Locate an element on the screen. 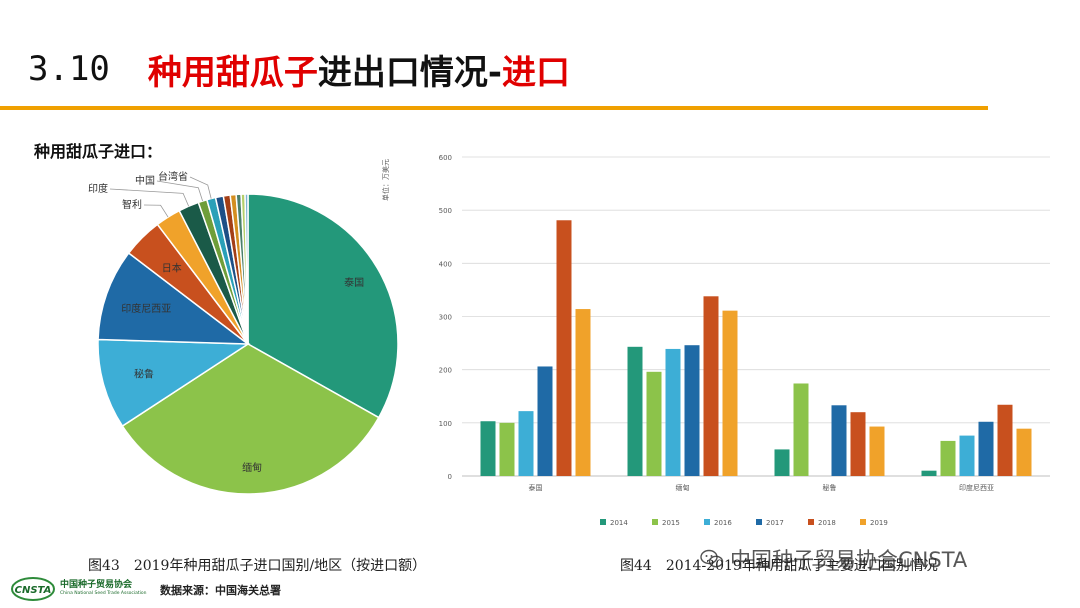  logo-en-name: China National Seed Trade Association is located at coordinates (103, 594).